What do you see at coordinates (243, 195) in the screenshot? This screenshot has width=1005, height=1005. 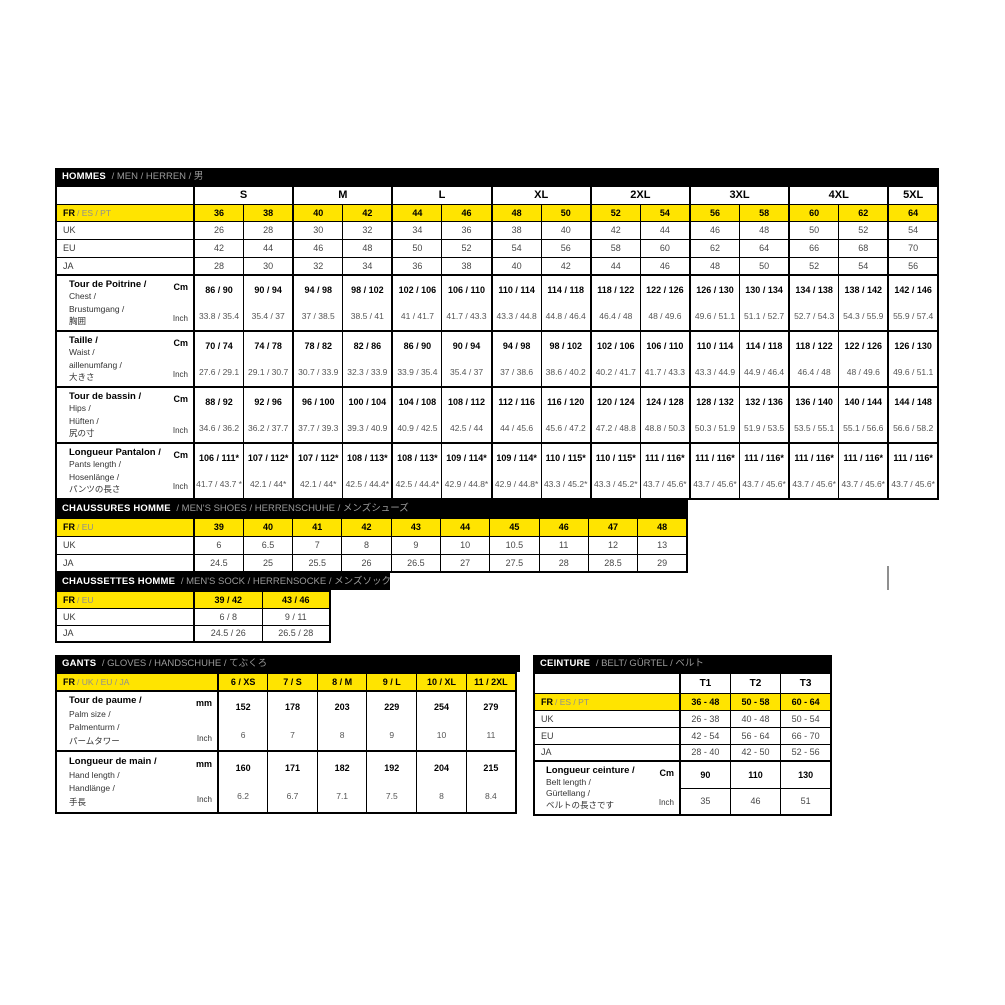 I see `size-group-header: S` at bounding box center [243, 195].